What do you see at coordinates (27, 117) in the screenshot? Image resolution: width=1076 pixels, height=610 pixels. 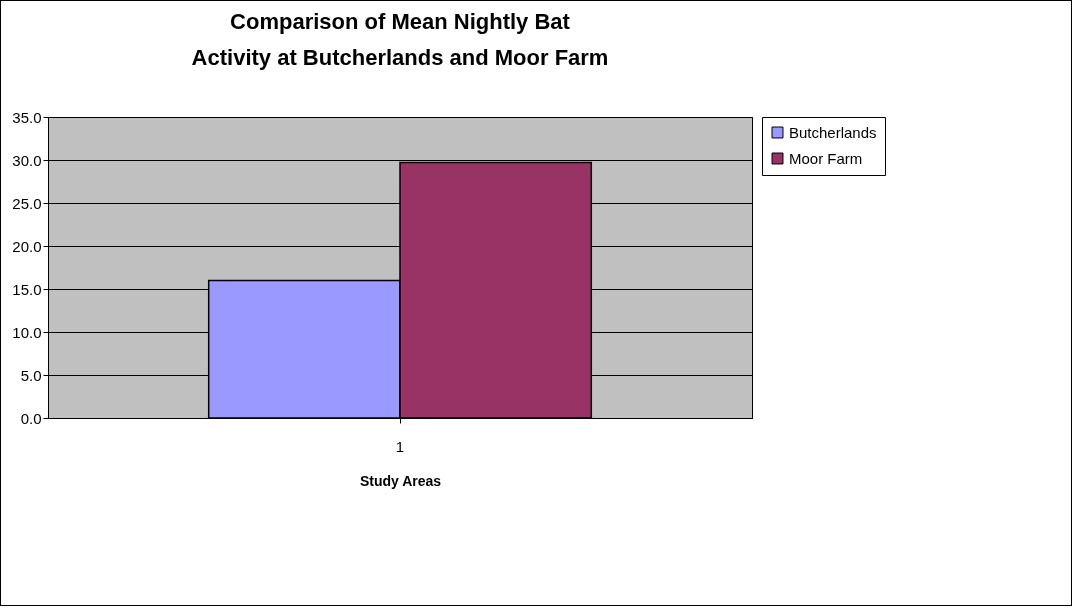 I see `y-tick-label: 35.0` at bounding box center [27, 117].